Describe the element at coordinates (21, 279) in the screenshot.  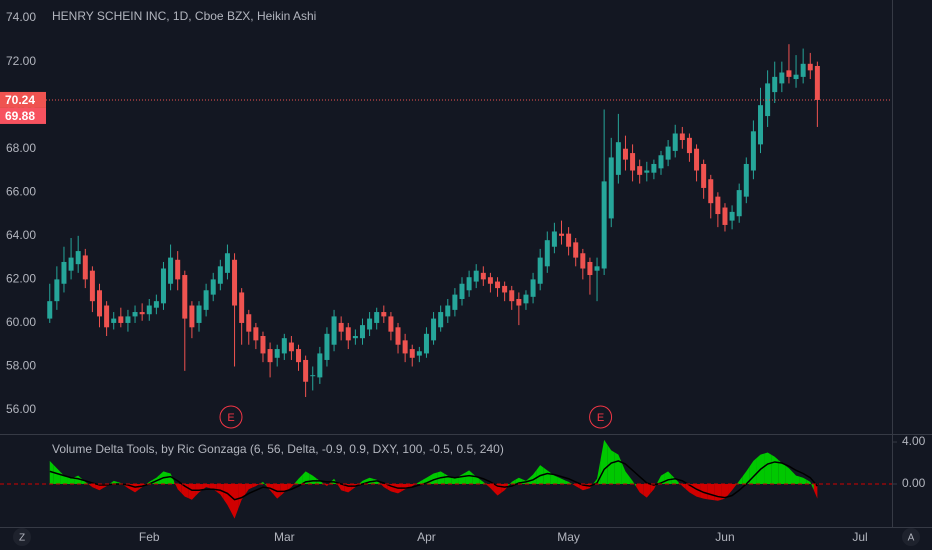
I see `y-tick-label: 62.00` at that location.